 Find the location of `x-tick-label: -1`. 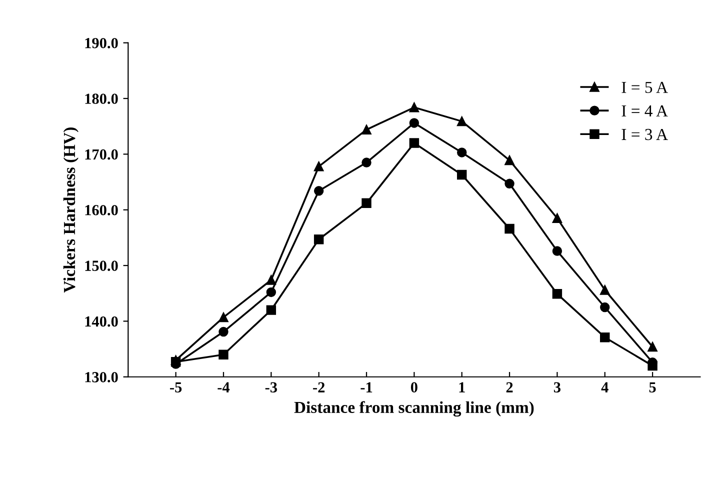

x-tick-label: -1 is located at coordinates (366, 387).